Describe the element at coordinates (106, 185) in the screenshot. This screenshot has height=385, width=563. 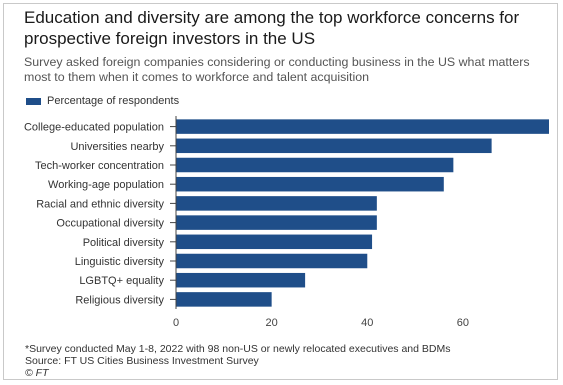
I see `category-label: Working-age population` at that location.